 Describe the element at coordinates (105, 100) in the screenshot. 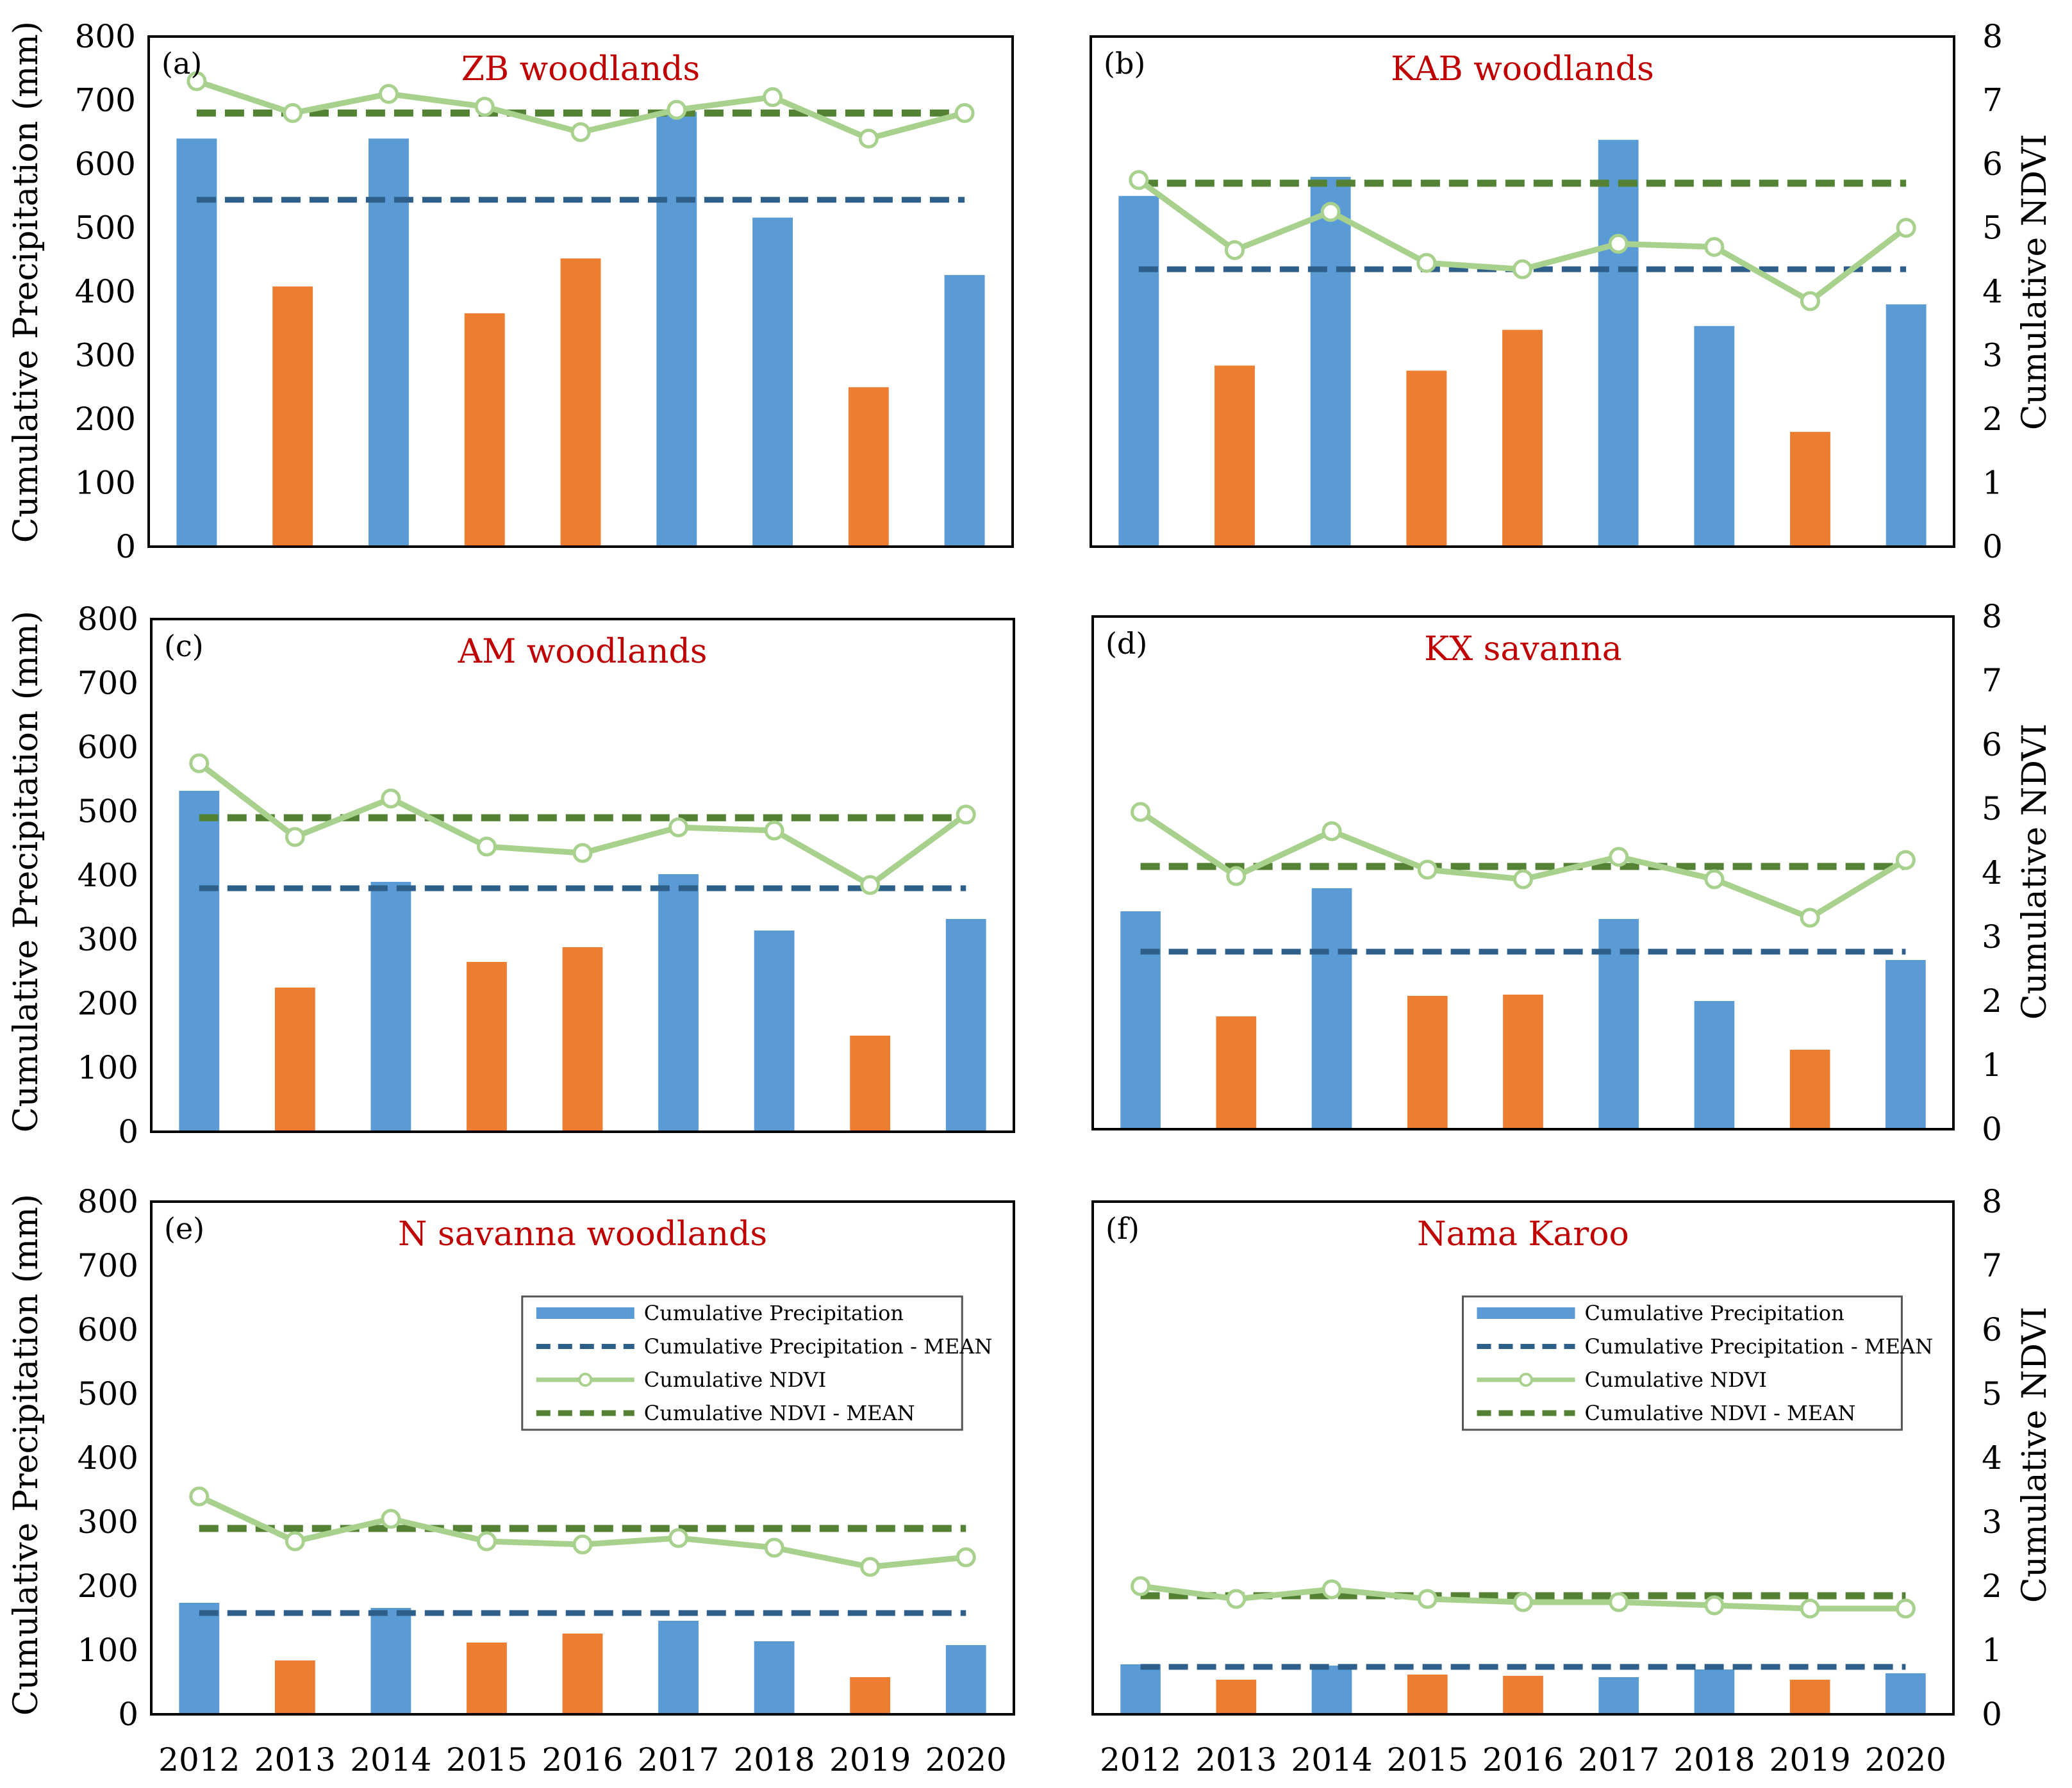

I see `y-tick-left-700: 700` at that location.